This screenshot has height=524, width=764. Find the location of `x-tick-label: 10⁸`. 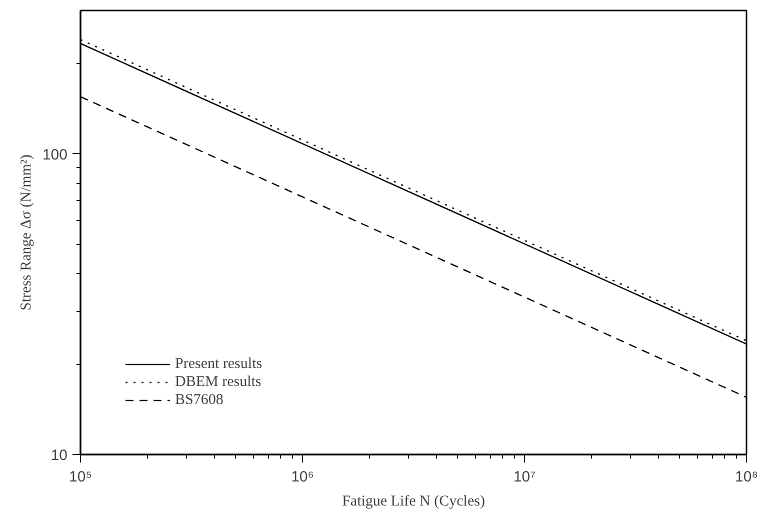

x-tick-label: 10⁸ is located at coordinates (746, 477).